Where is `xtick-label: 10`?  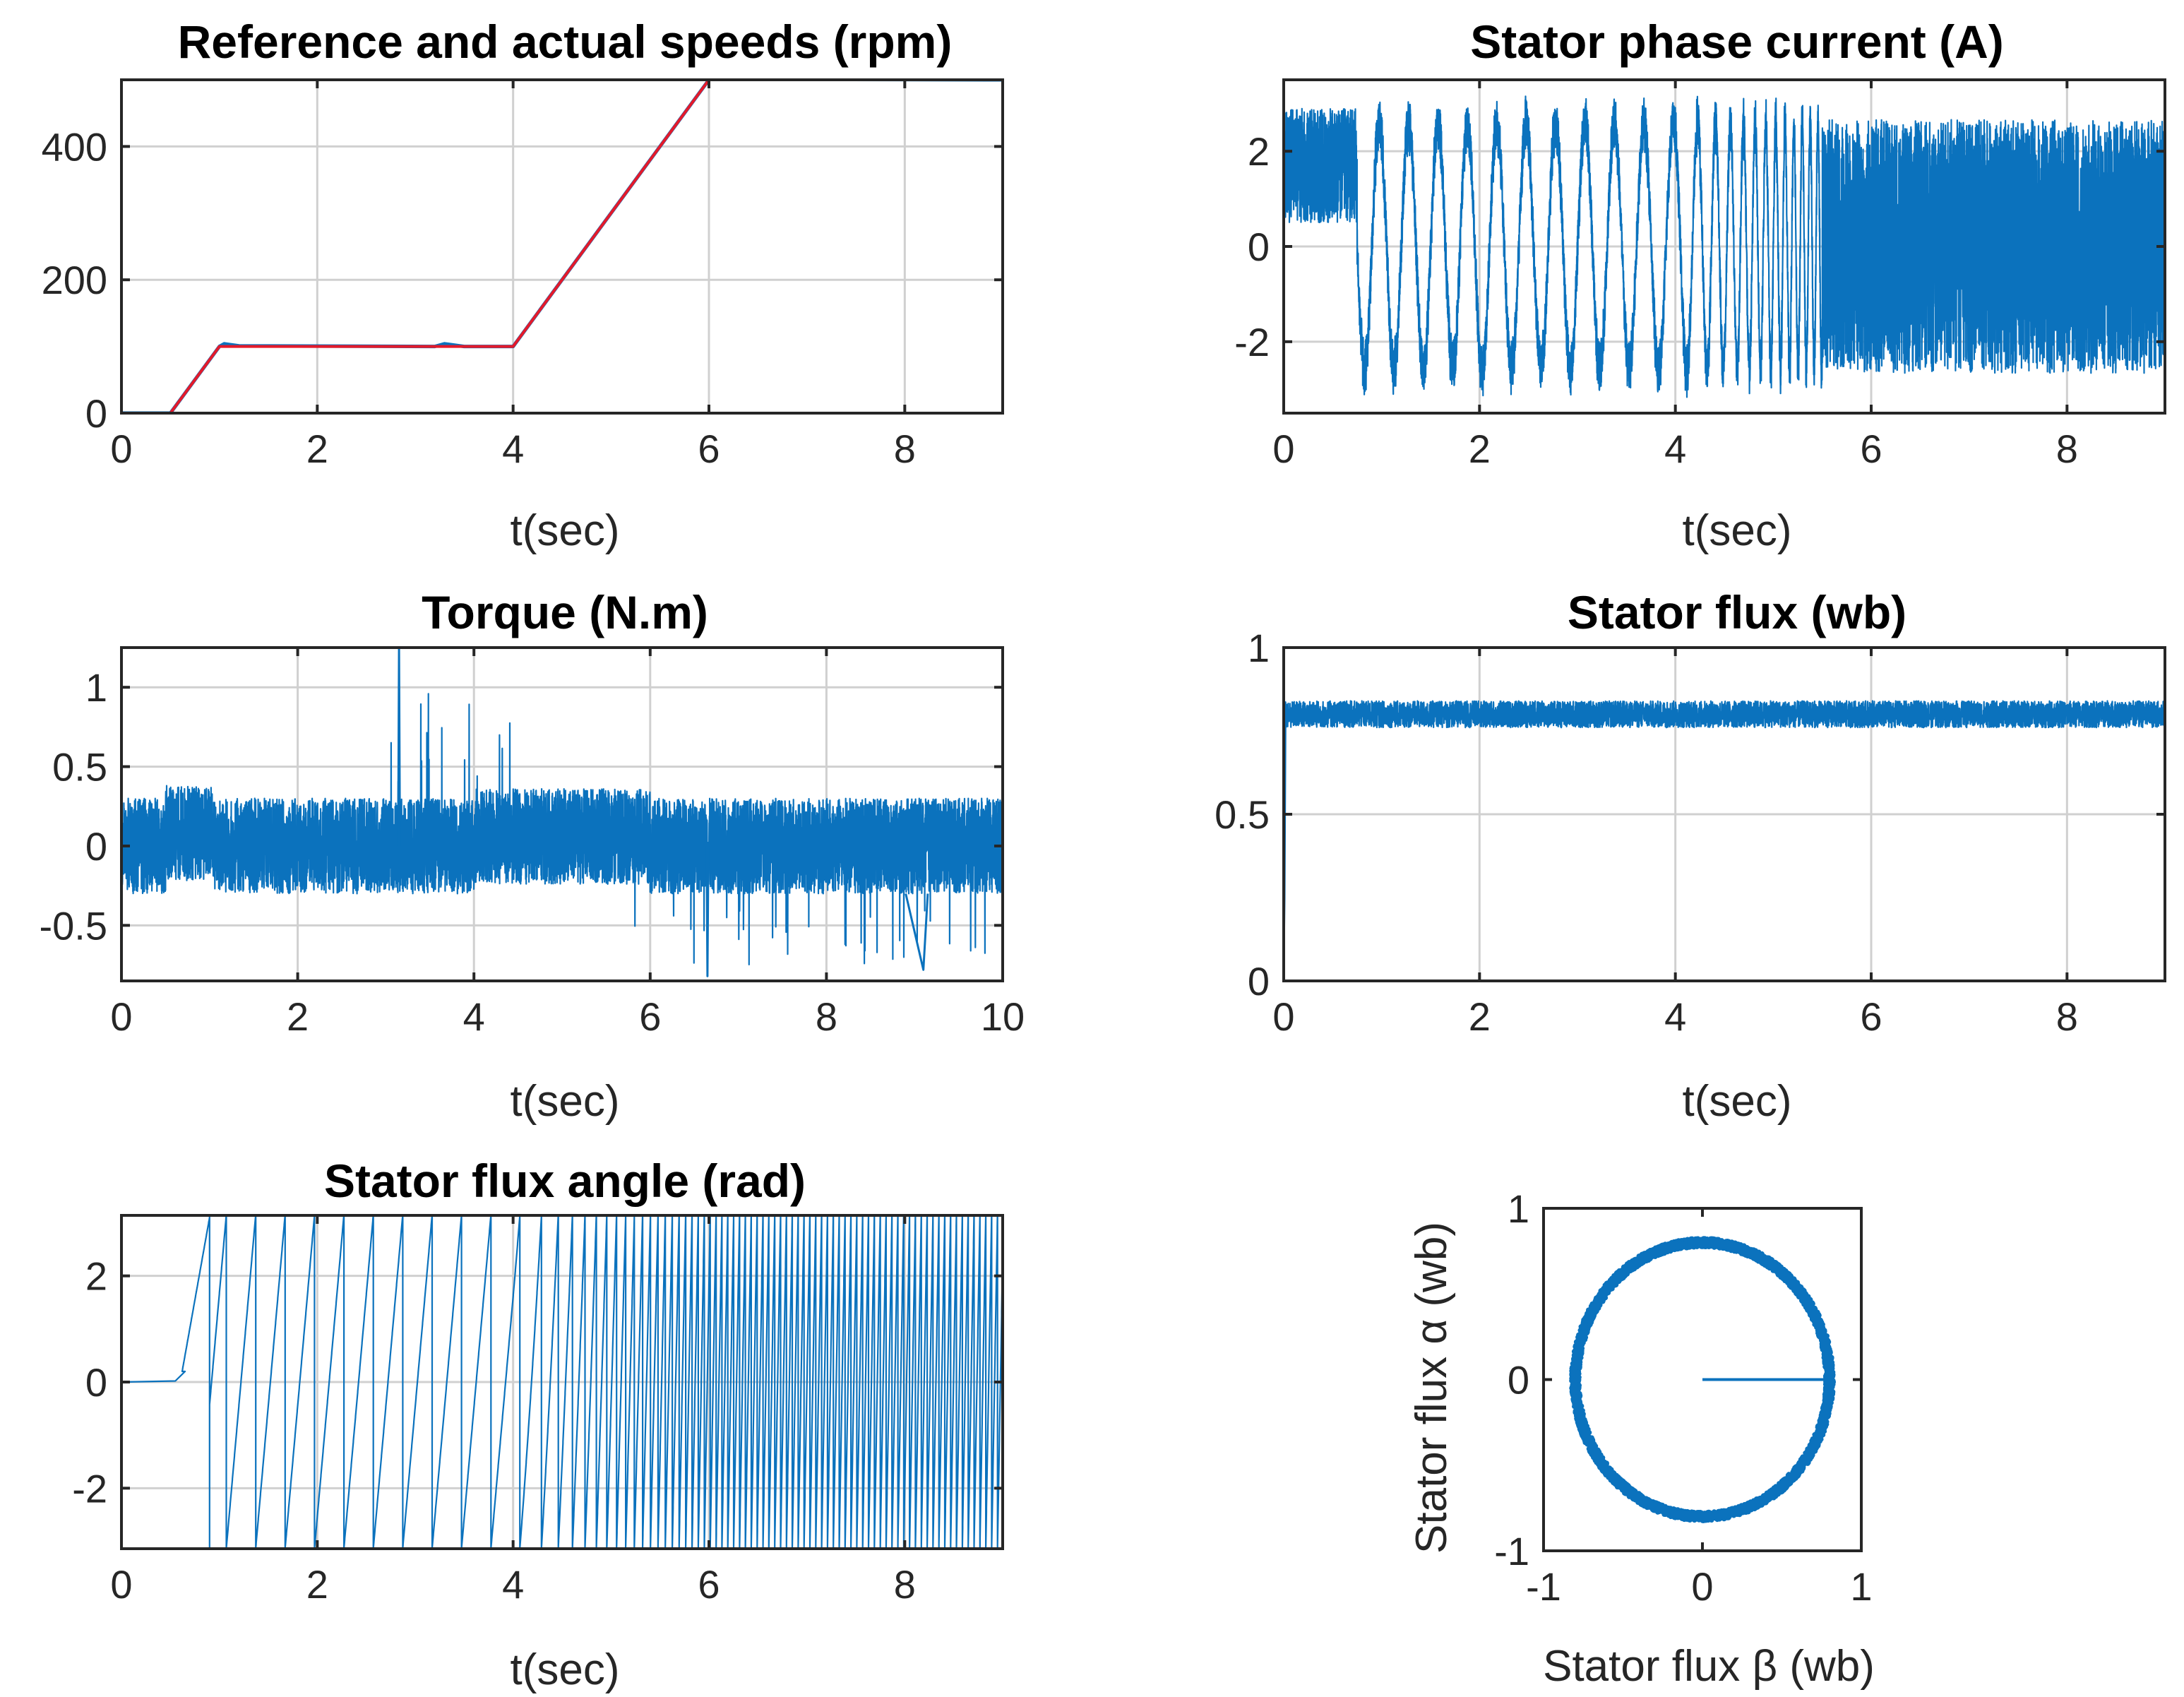
xtick-label: 10 is located at coordinates (1003, 1016).